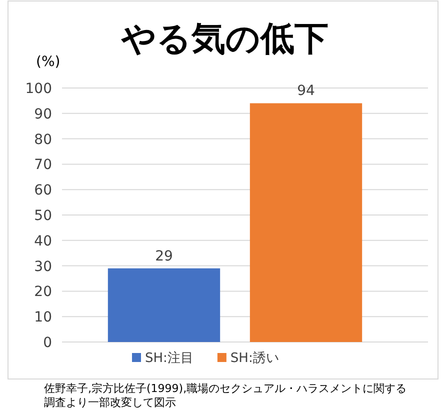 The height and width of the screenshot is (415, 444). What do you see at coordinates (43, 241) in the screenshot?
I see `y-tick-label: 40` at bounding box center [43, 241].